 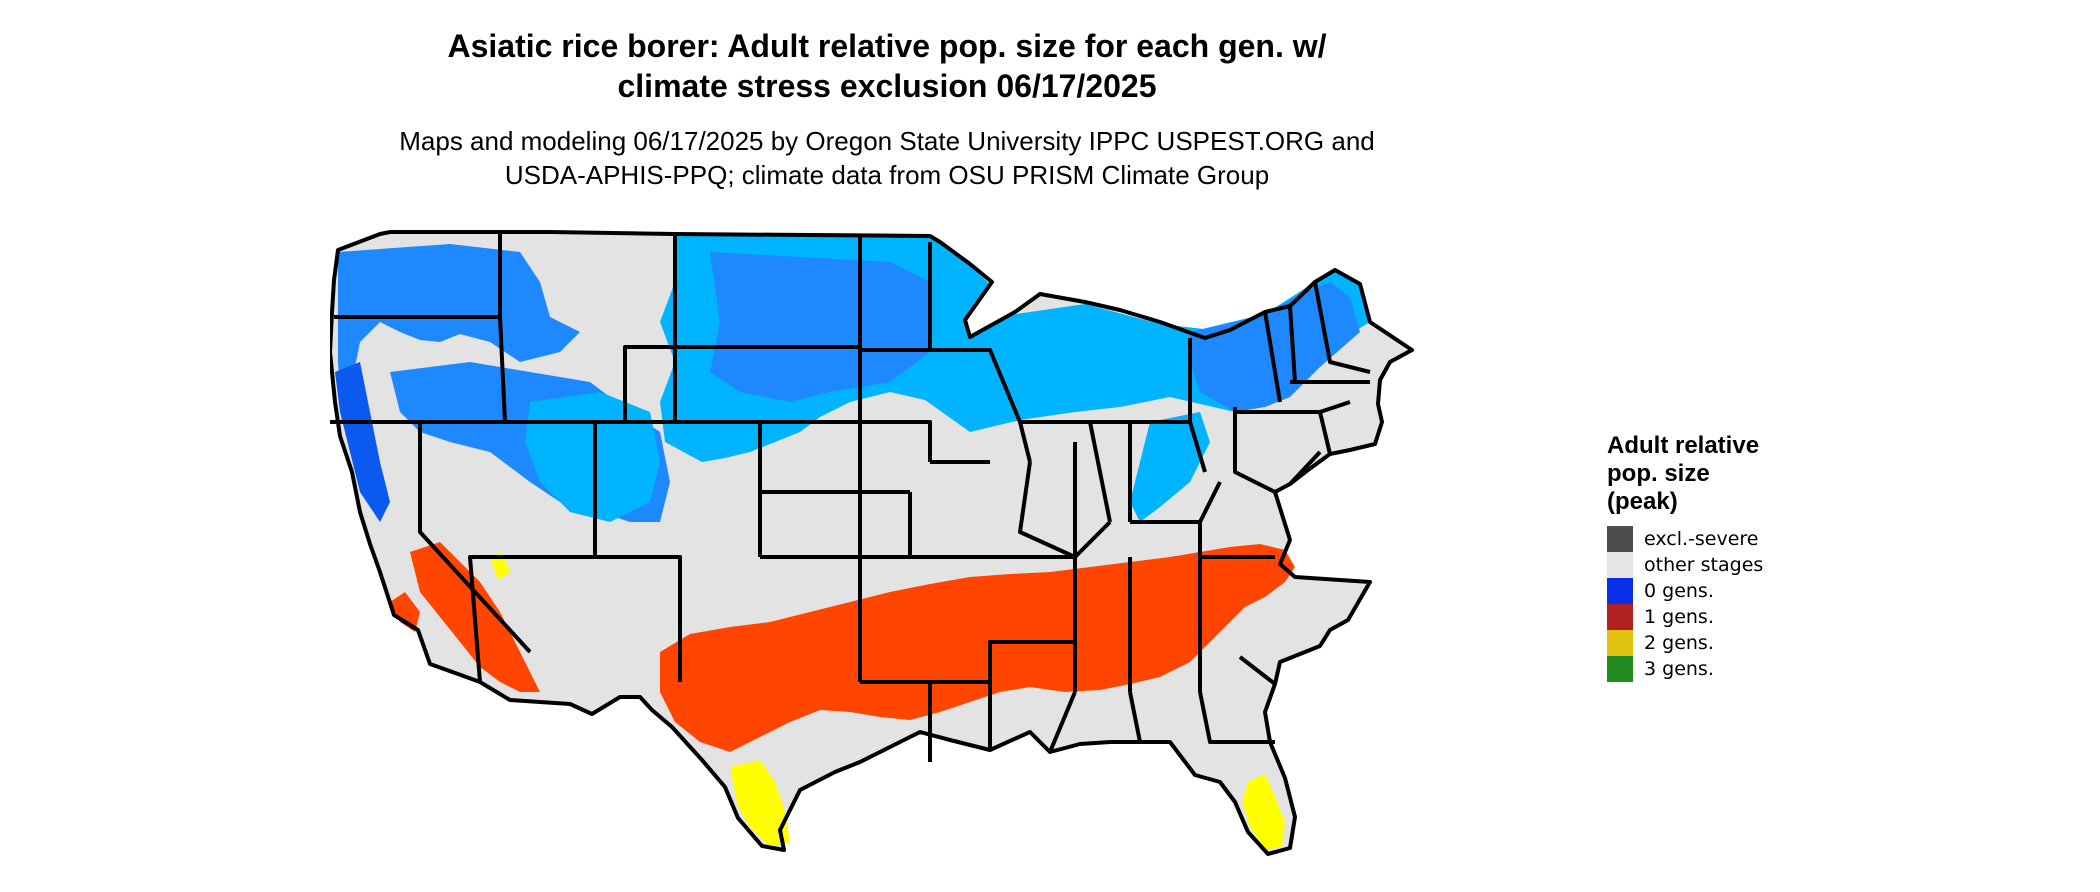 What do you see at coordinates (1737, 474) in the screenshot?
I see `legend-title: Adult relative pop. size (peak)` at bounding box center [1737, 474].